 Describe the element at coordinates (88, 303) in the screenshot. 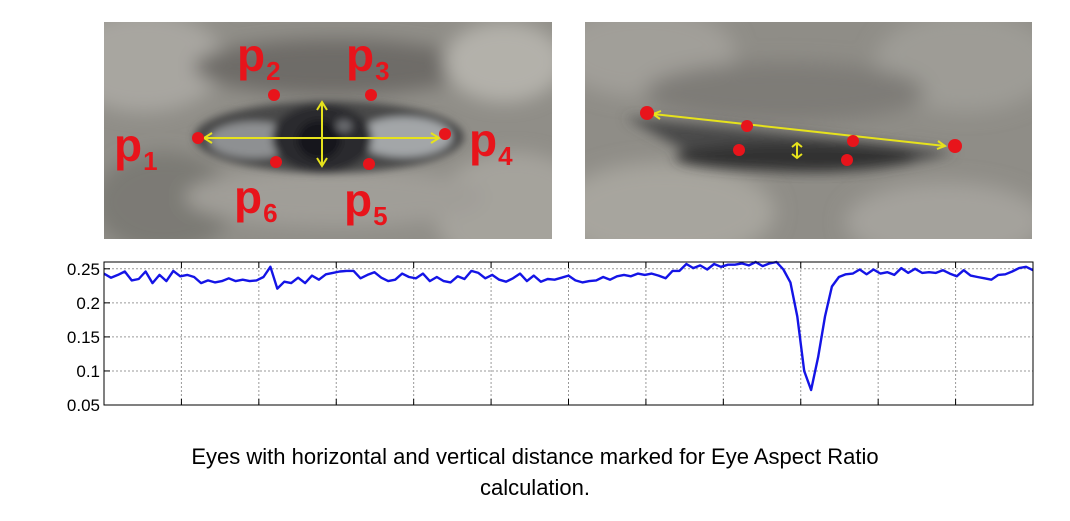

I see `y-tick-label: 0.2` at that location.